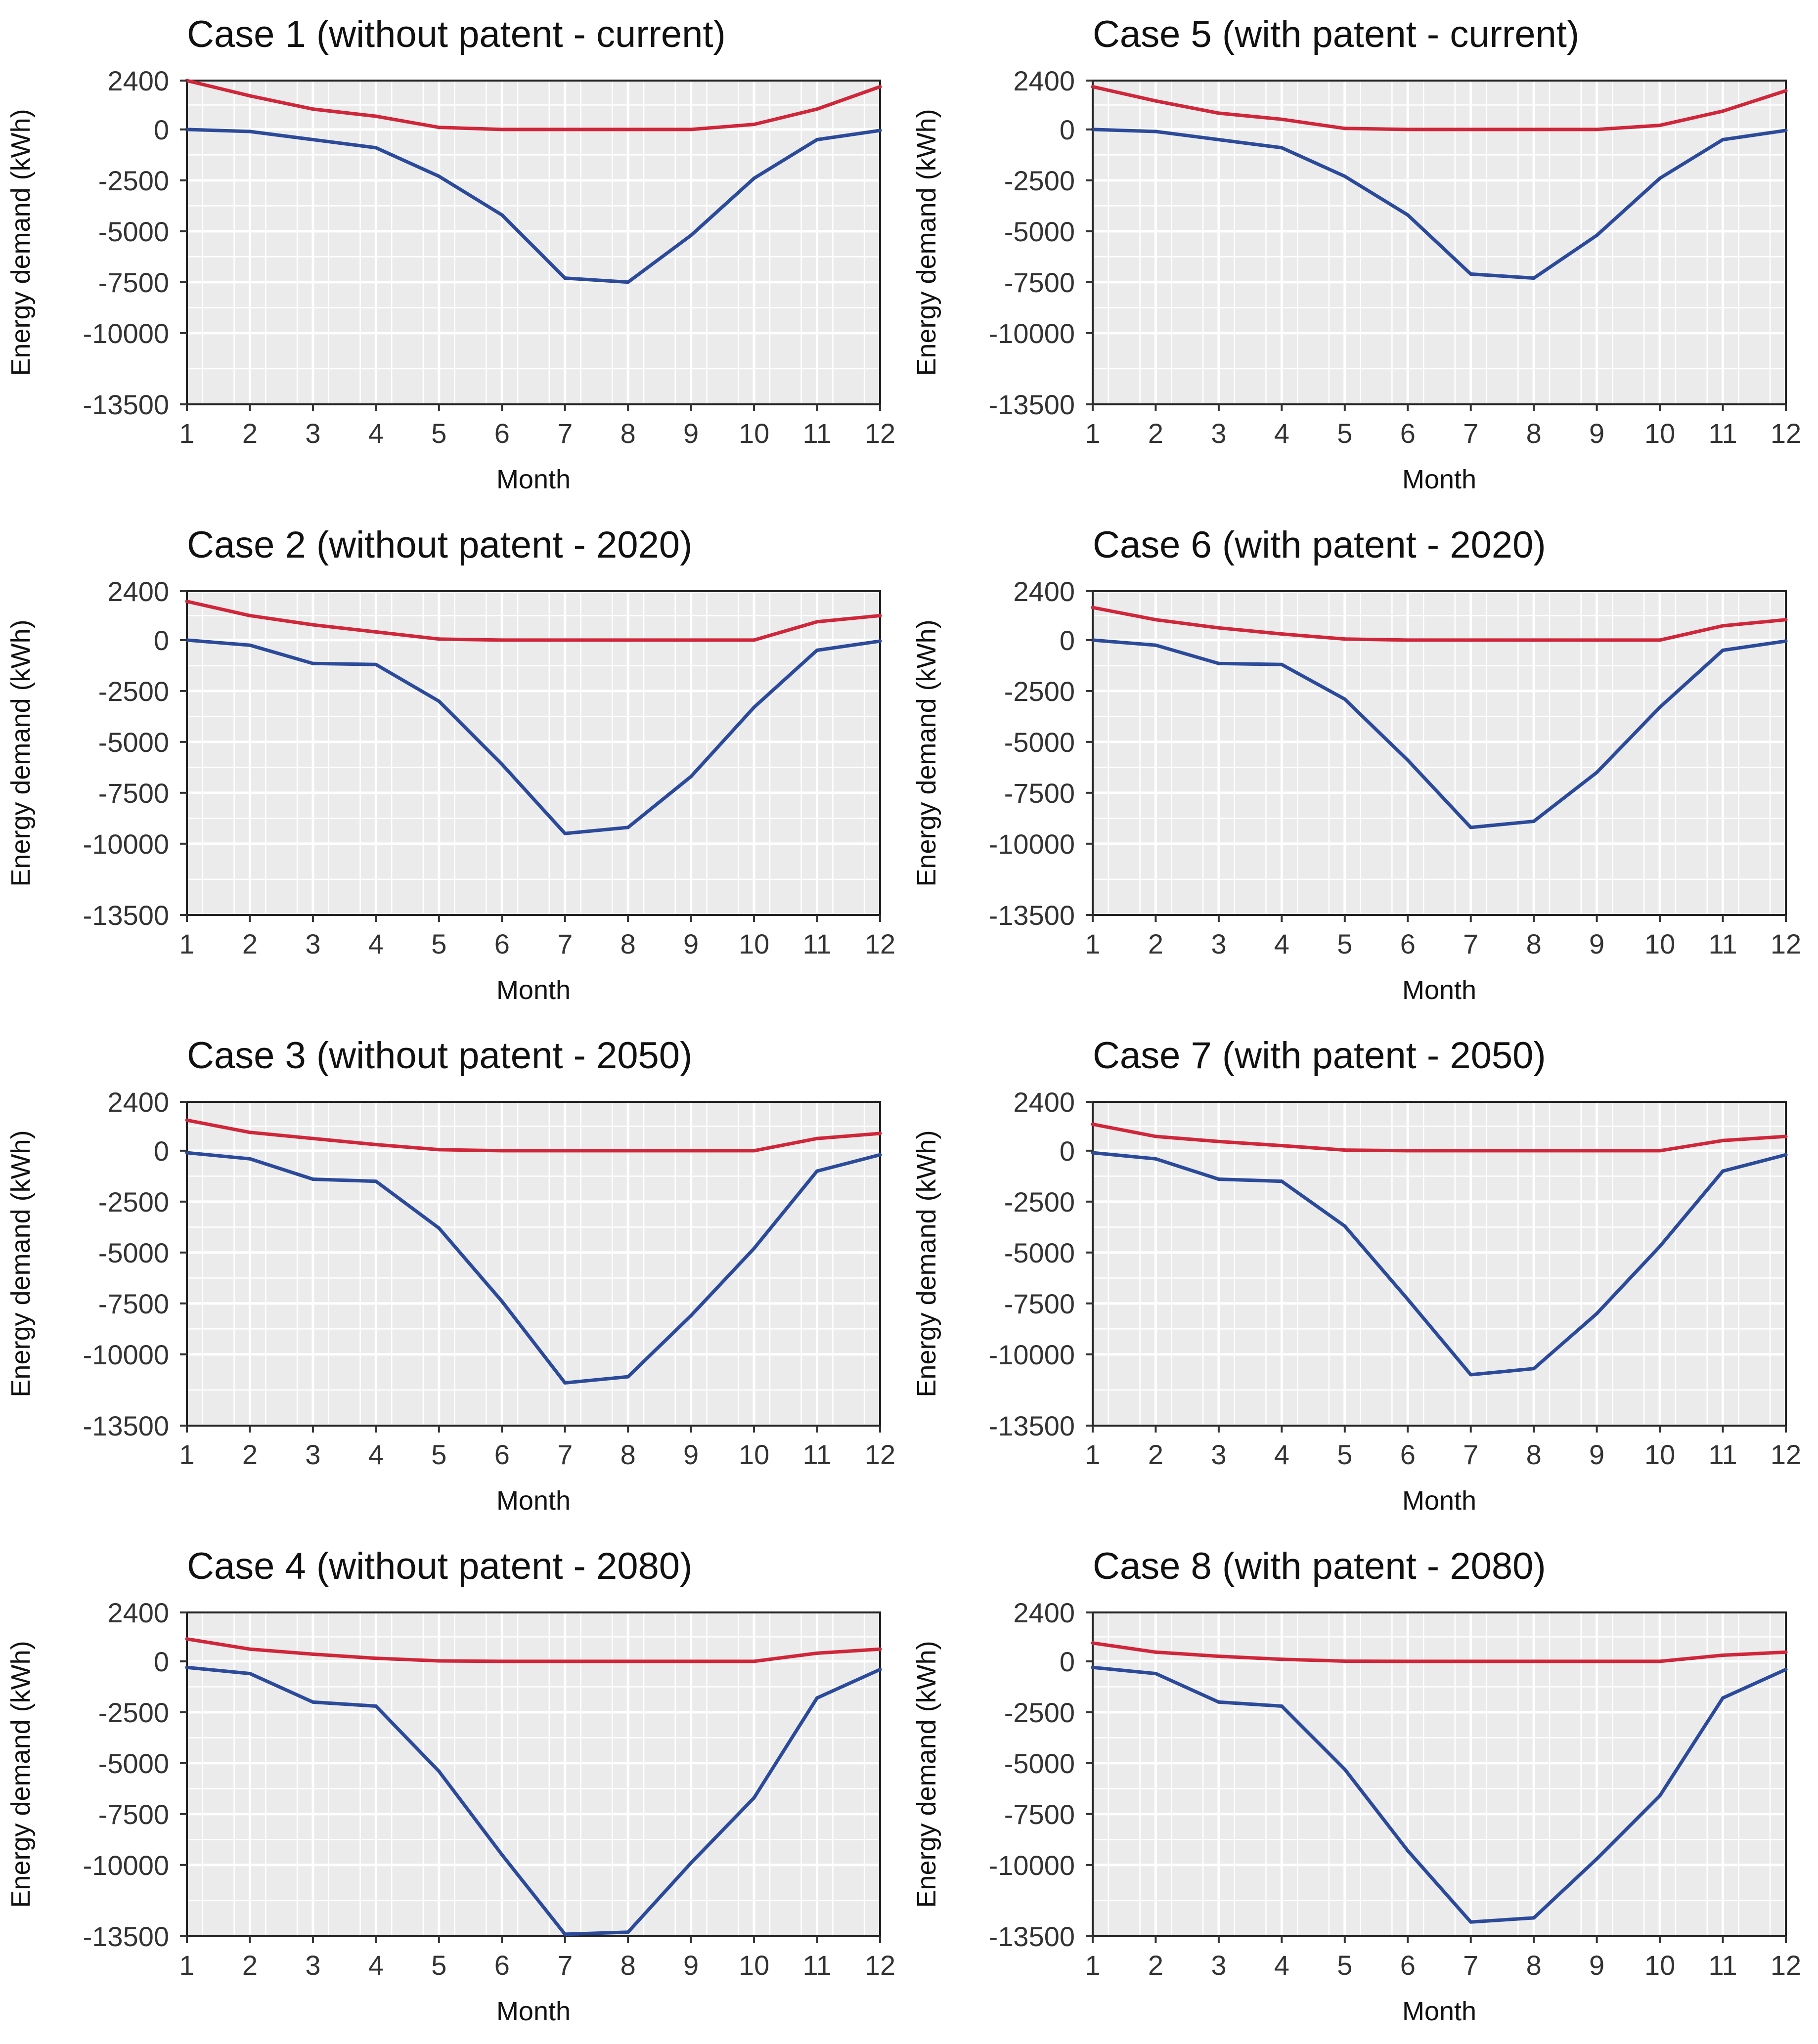 The image size is (1818, 2044). Describe the element at coordinates (1439, 1774) in the screenshot. I see `plot-background` at that location.